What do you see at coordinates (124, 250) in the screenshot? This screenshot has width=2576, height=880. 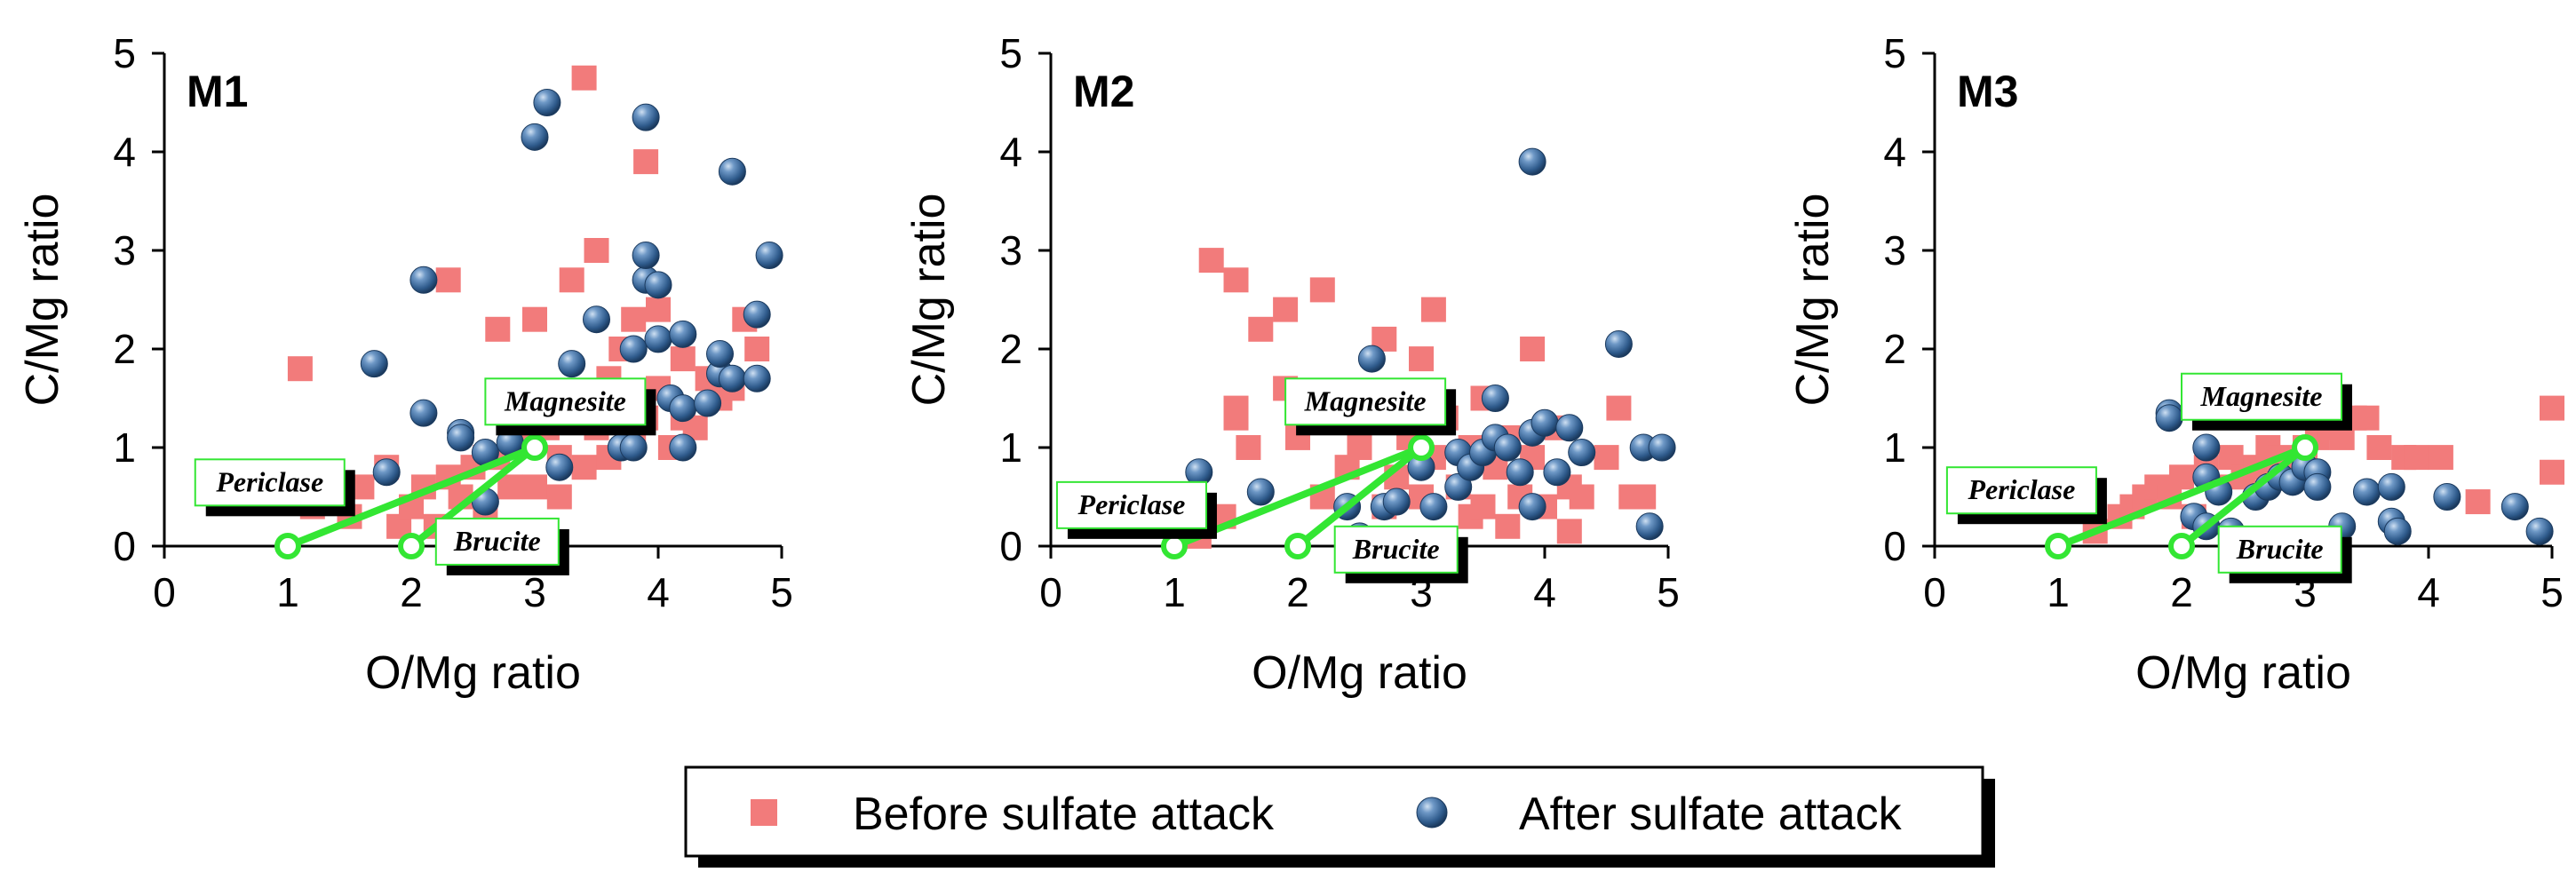 I see `y-tick-label: 3` at bounding box center [124, 250].